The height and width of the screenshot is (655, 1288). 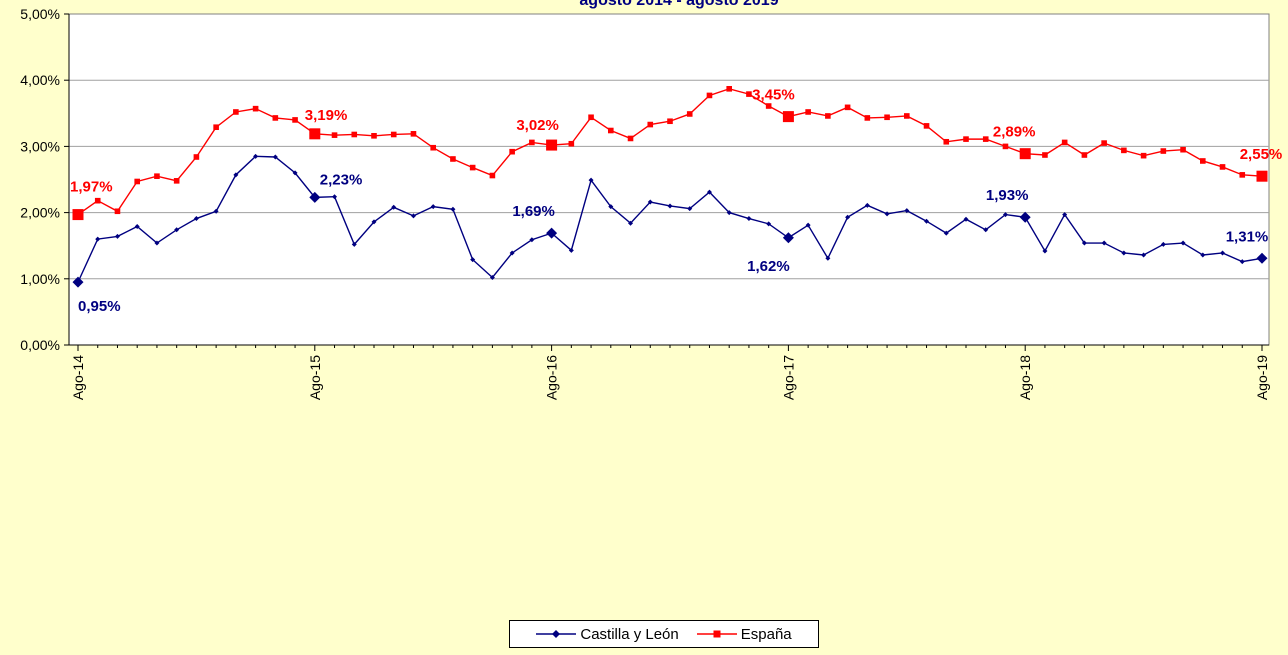 What do you see at coordinates (1025, 377) in the screenshot?
I see `x-tick-label: Ago-18` at bounding box center [1025, 377].